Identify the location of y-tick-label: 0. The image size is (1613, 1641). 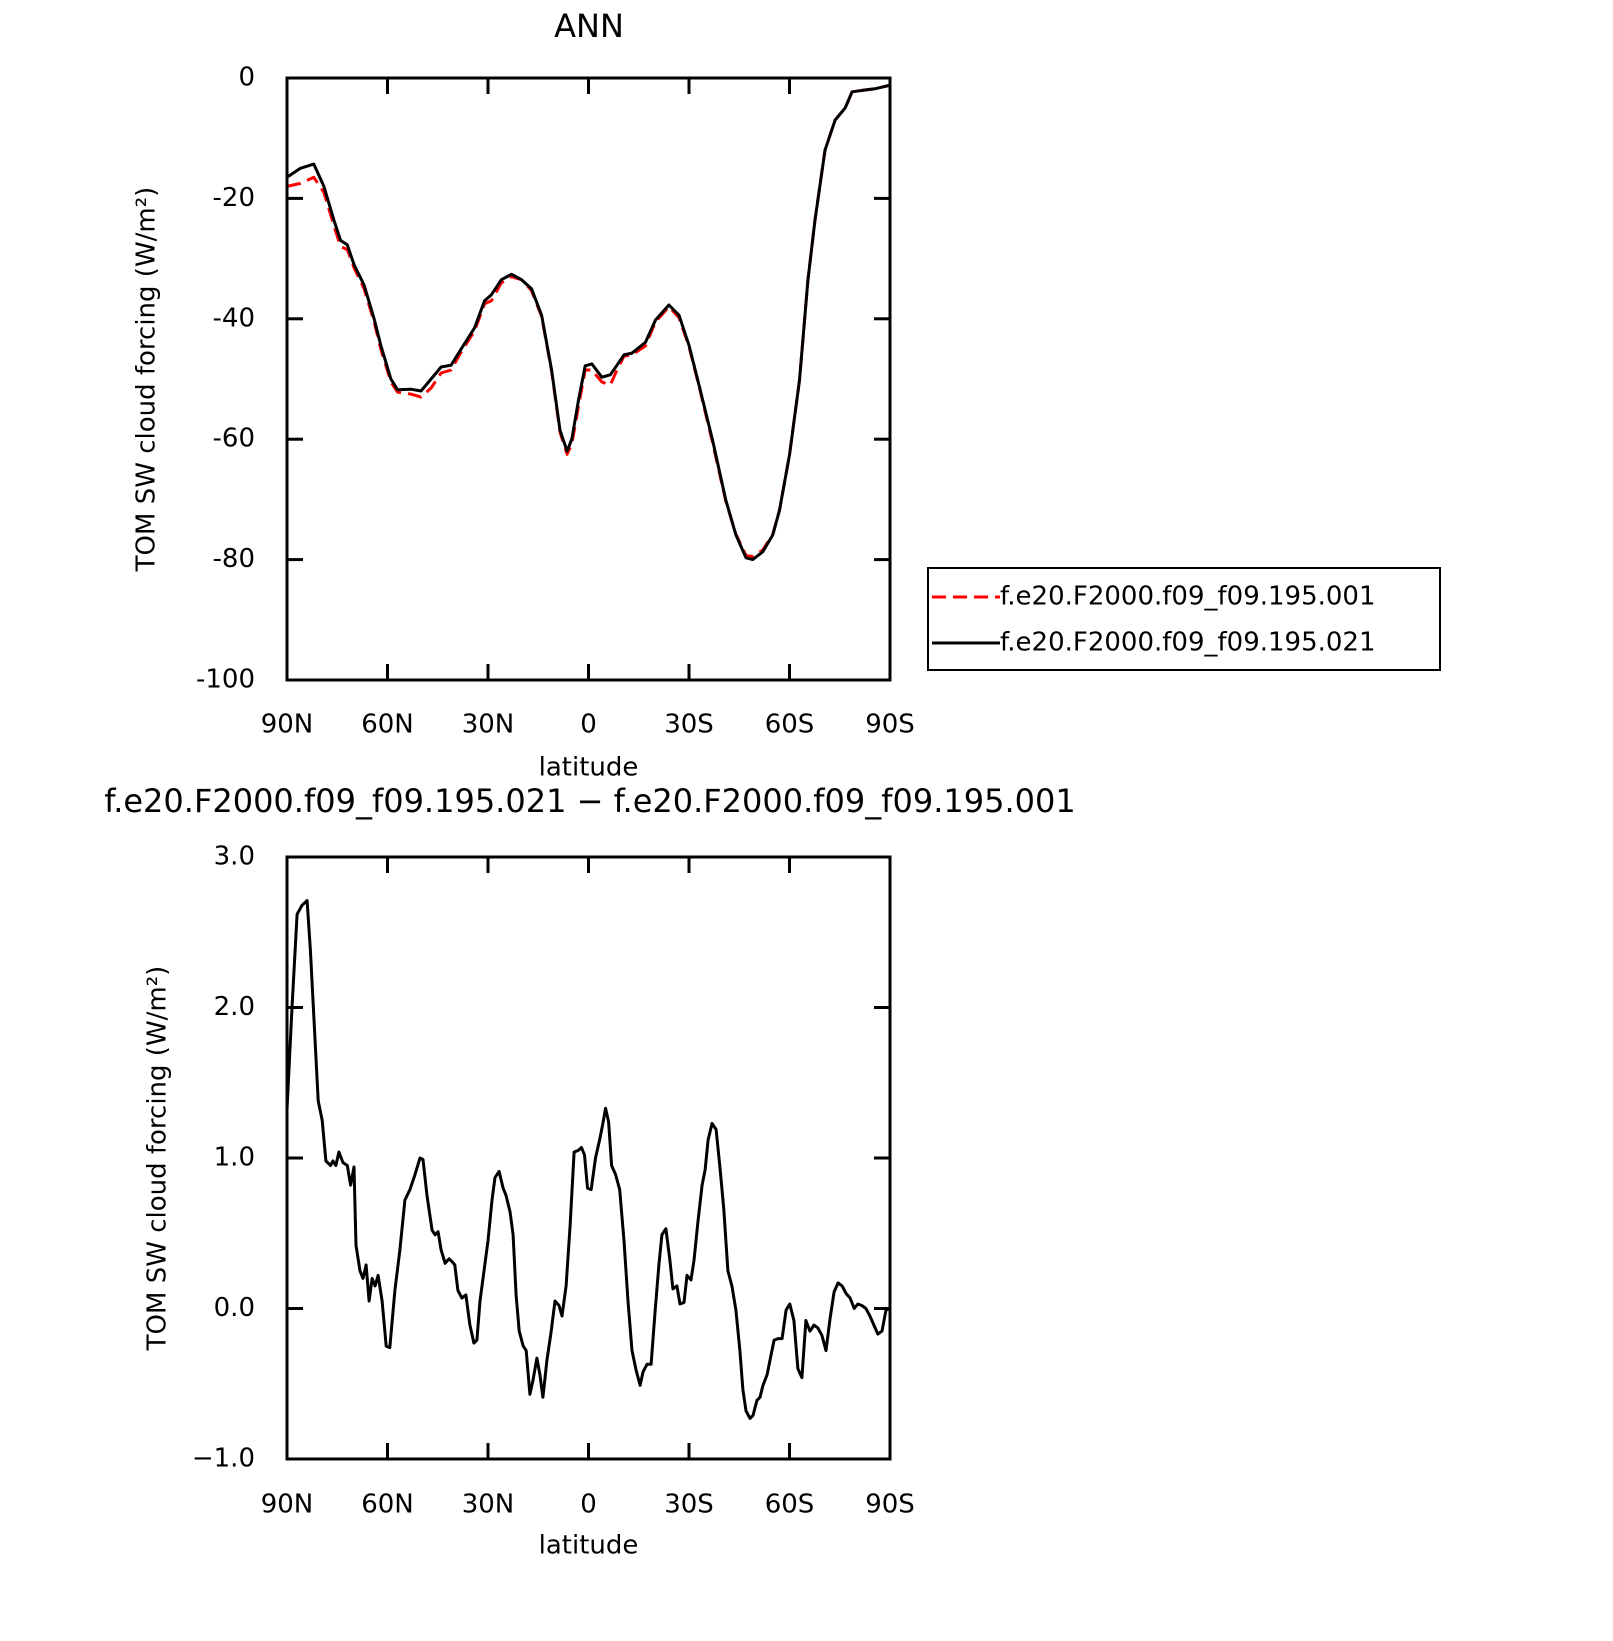
(246, 78).